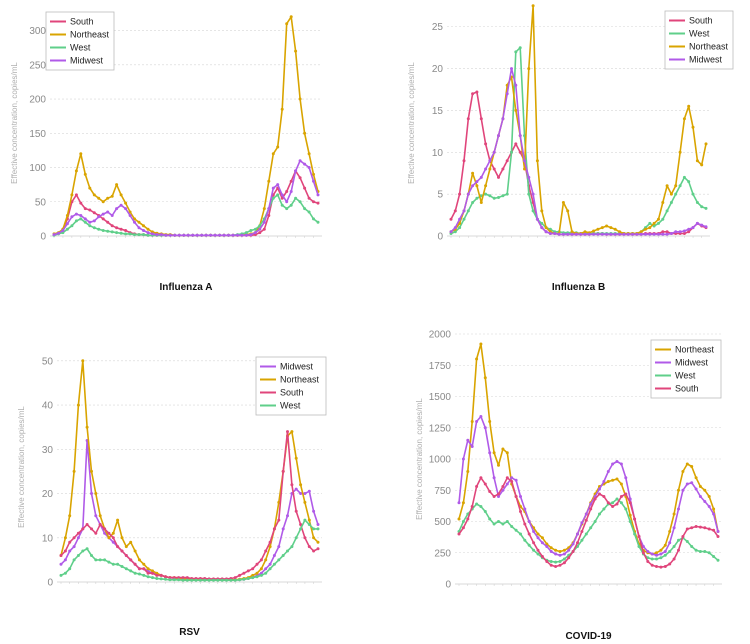 The height and width of the screenshot is (644, 750). Describe the element at coordinates (442, 553) in the screenshot. I see `y-tick-label: 250` at that location.